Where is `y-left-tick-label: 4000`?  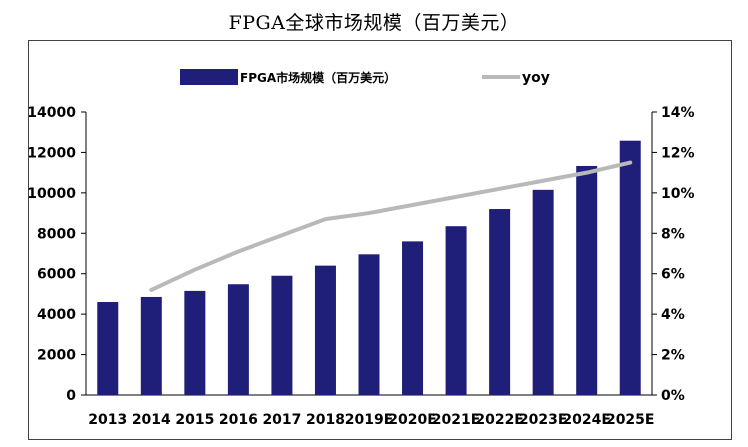 y-left-tick-label: 4000 is located at coordinates (56, 315).